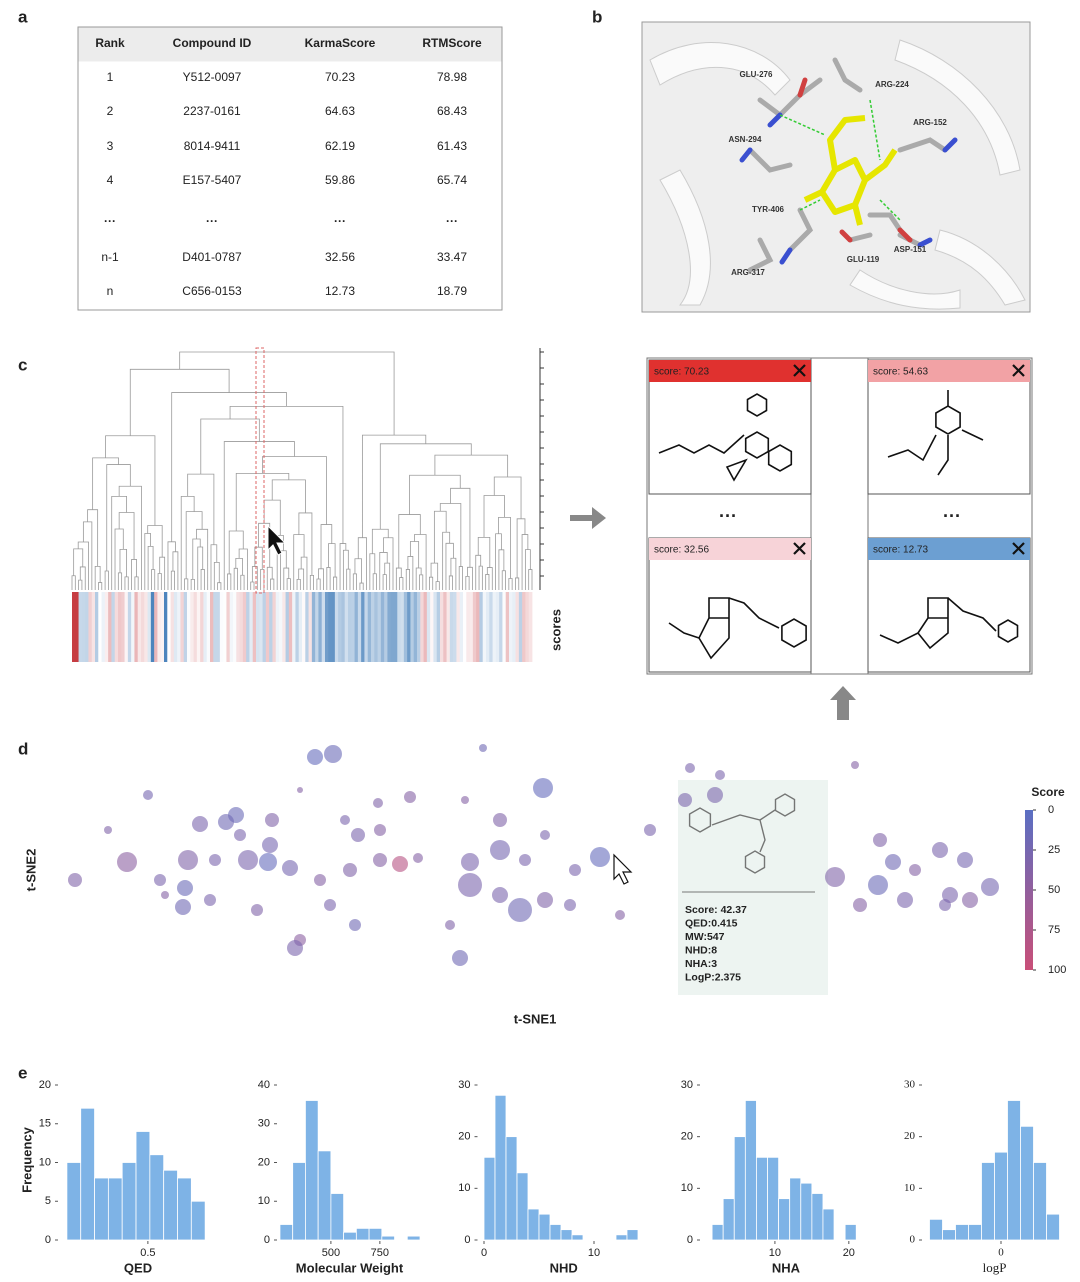 The width and height of the screenshot is (1080, 1282). Describe the element at coordinates (340, 257) in the screenshot. I see `table-cell: 32.56` at that location.